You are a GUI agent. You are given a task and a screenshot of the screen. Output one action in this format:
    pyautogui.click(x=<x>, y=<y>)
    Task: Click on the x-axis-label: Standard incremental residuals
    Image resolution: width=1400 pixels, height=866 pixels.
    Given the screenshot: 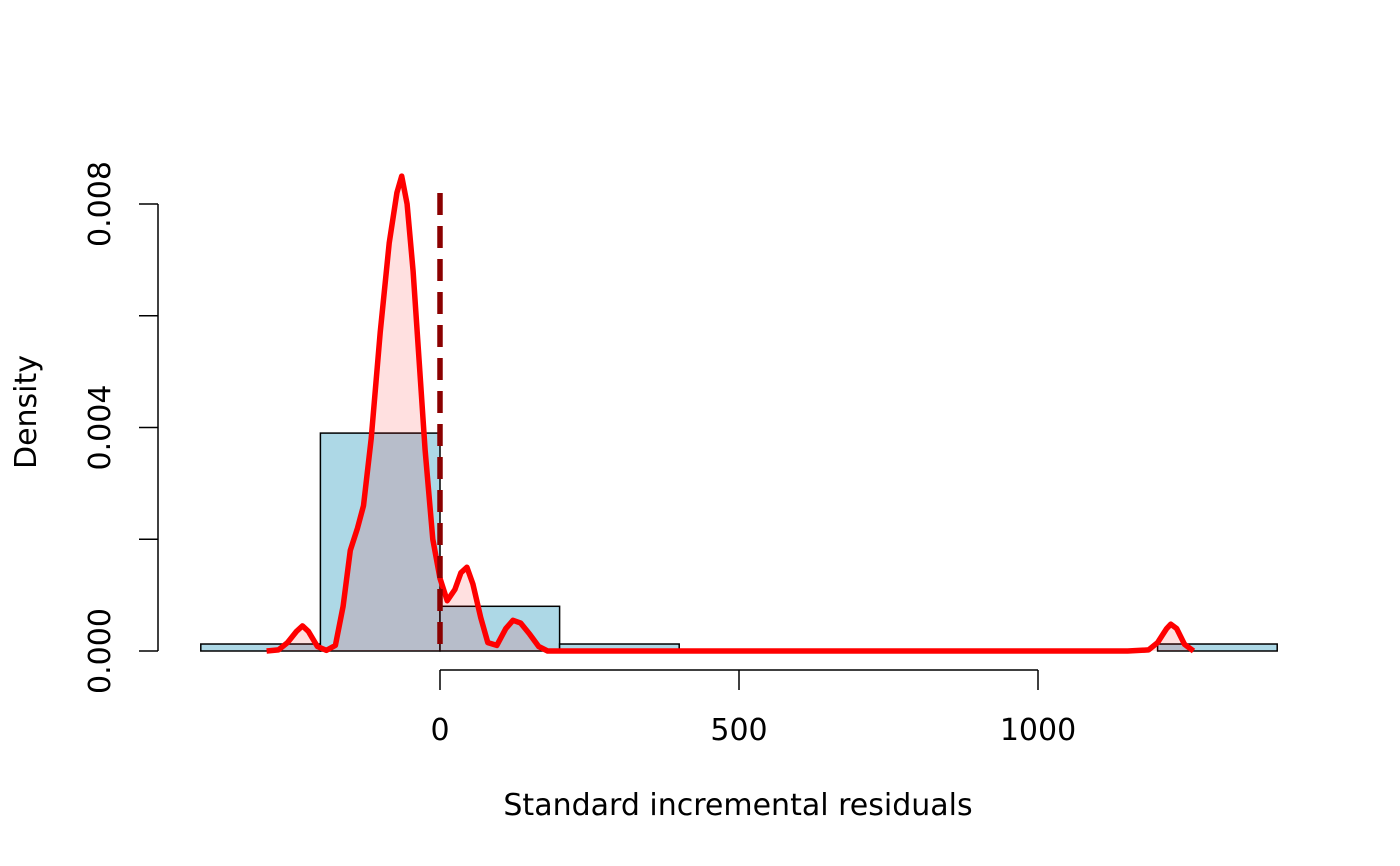 What is the action you would take?
    pyautogui.click(x=737, y=805)
    